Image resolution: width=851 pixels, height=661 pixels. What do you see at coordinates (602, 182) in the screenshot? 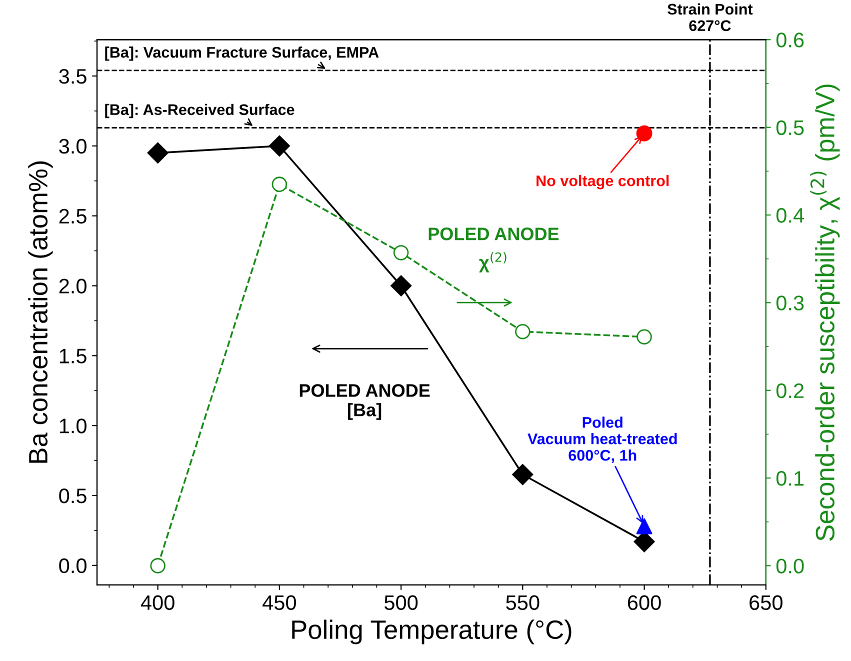
I see `annotation: No voltage control` at bounding box center [602, 182].